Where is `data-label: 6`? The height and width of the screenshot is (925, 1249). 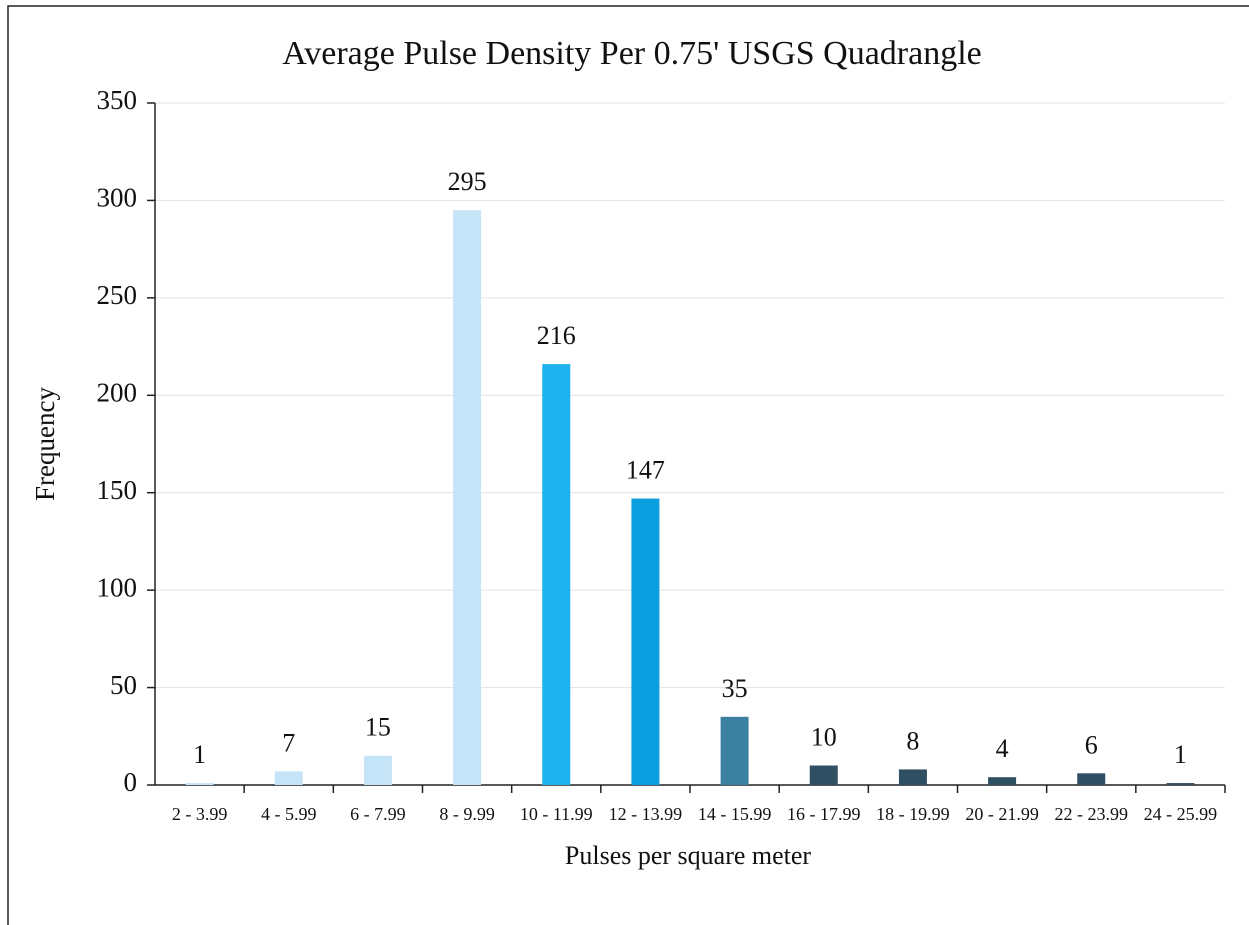
data-label: 6 is located at coordinates (1091, 744).